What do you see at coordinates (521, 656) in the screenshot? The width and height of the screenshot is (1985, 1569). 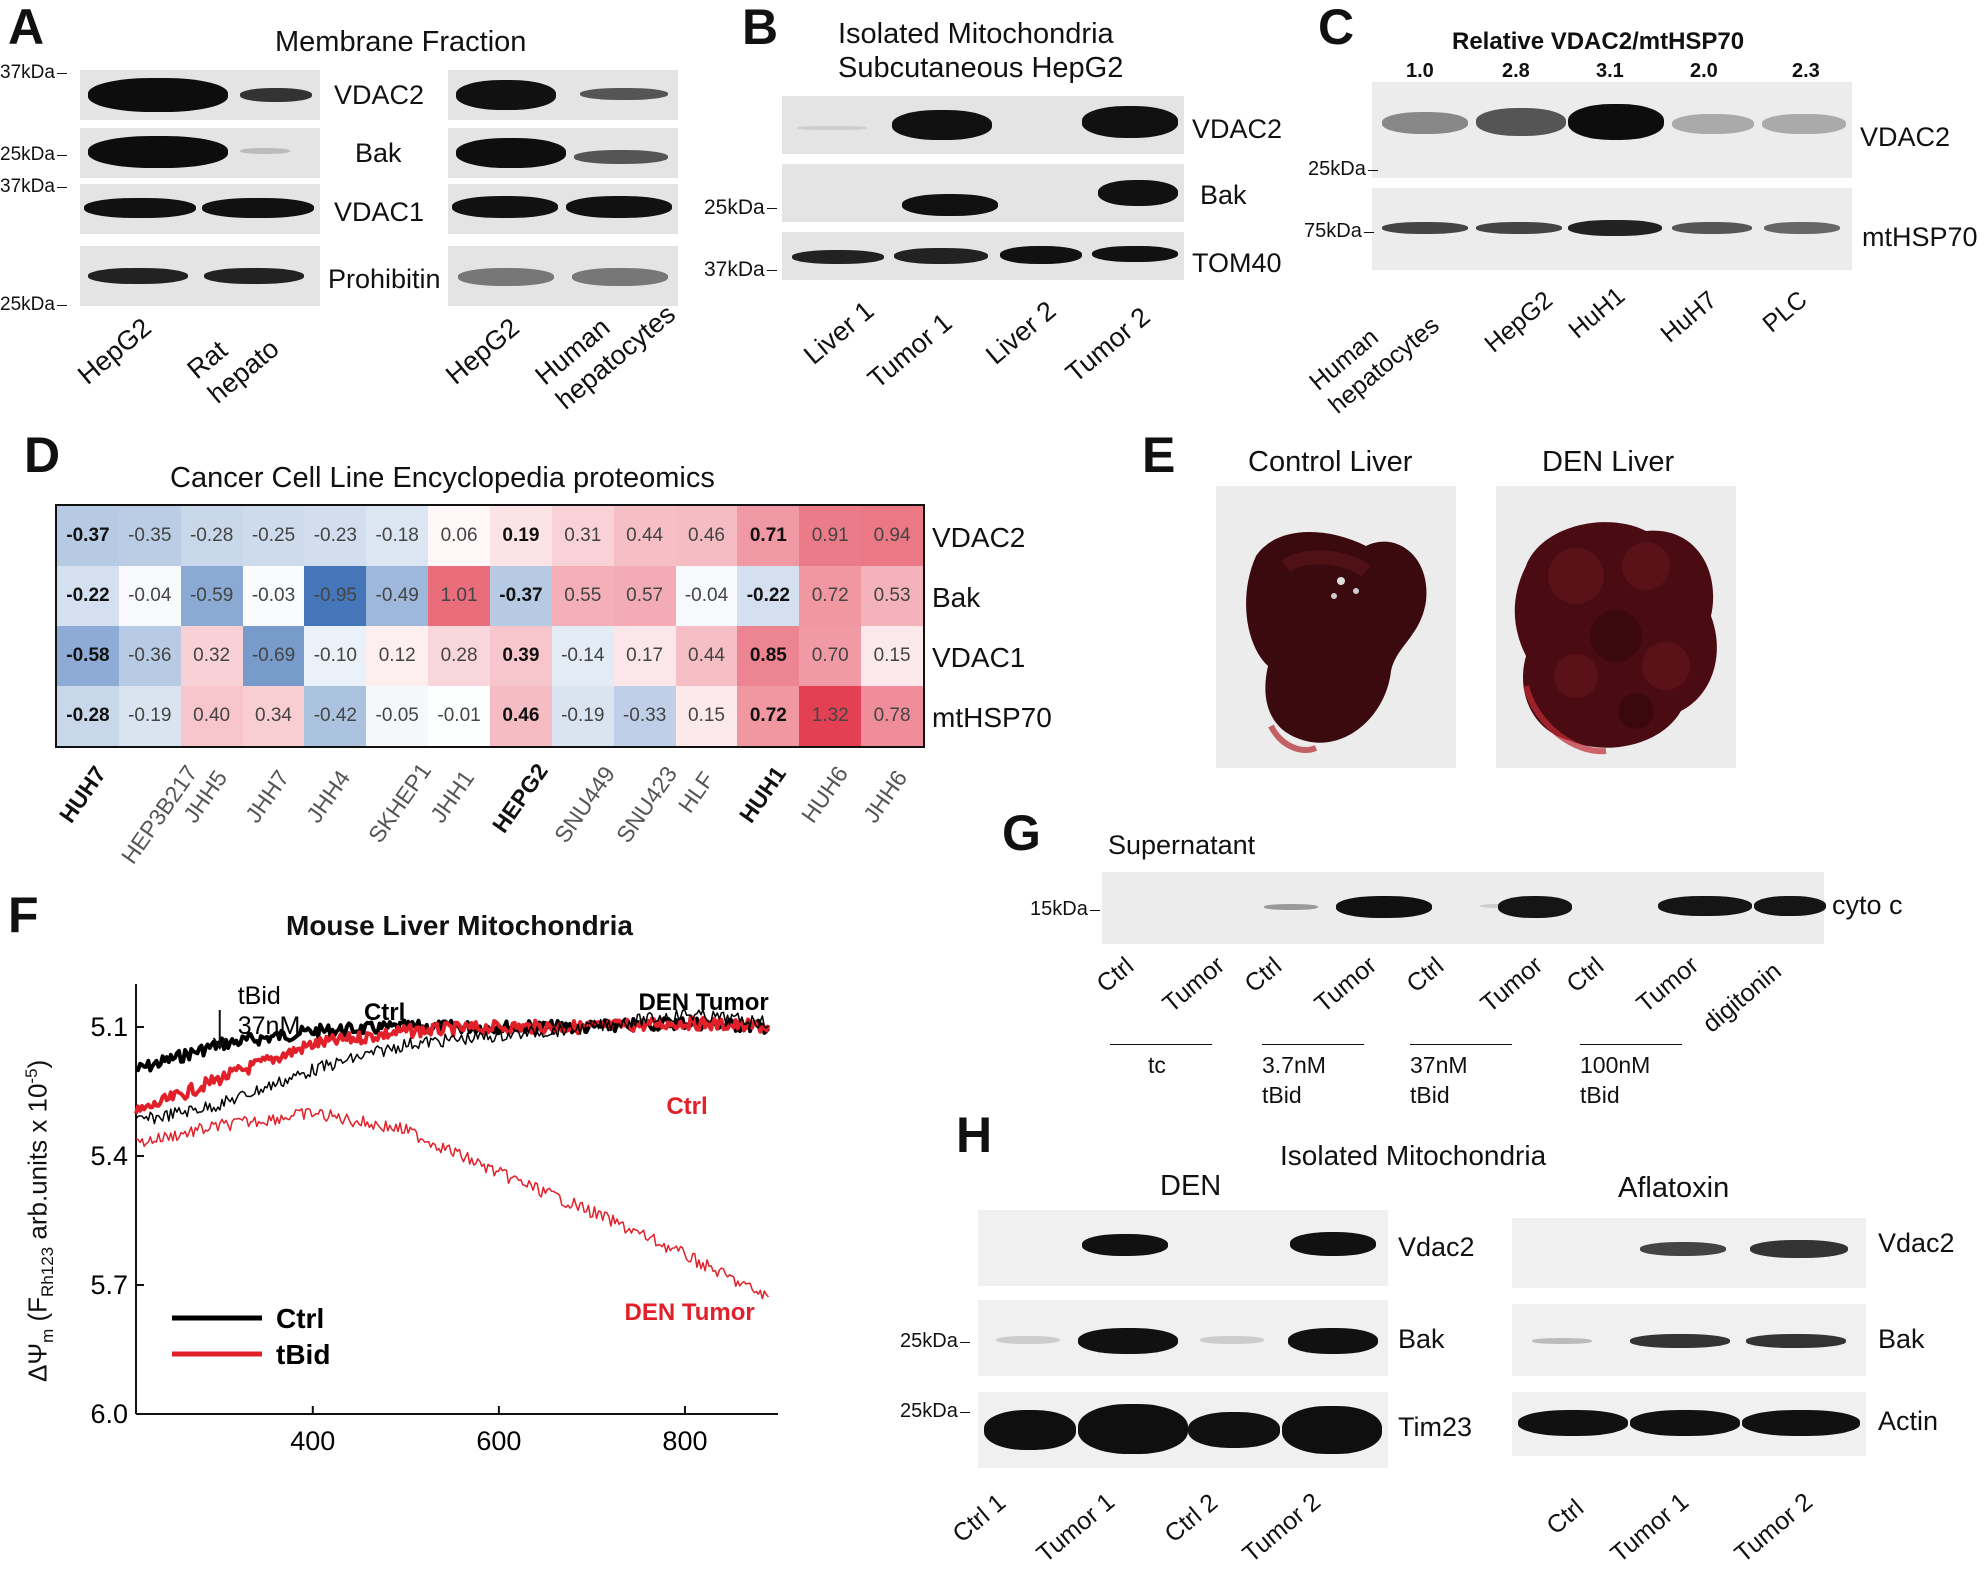 I see `heatmap-cell: 0.39` at bounding box center [521, 656].